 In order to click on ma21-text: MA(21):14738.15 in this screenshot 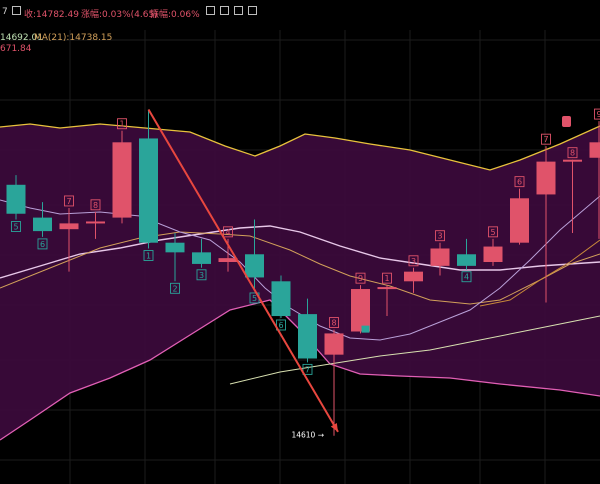, I will do `click(73, 38)`.